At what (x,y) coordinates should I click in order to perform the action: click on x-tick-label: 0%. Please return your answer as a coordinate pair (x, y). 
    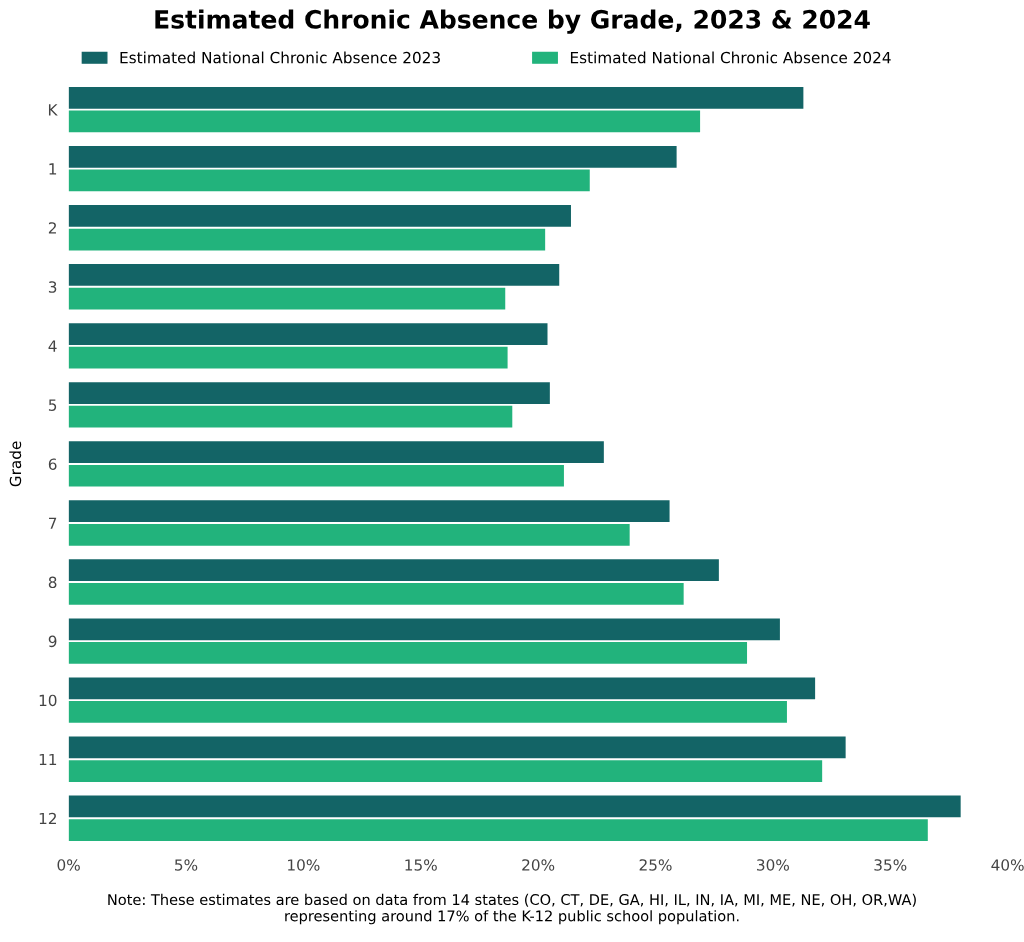
    Looking at the image, I should click on (68, 865).